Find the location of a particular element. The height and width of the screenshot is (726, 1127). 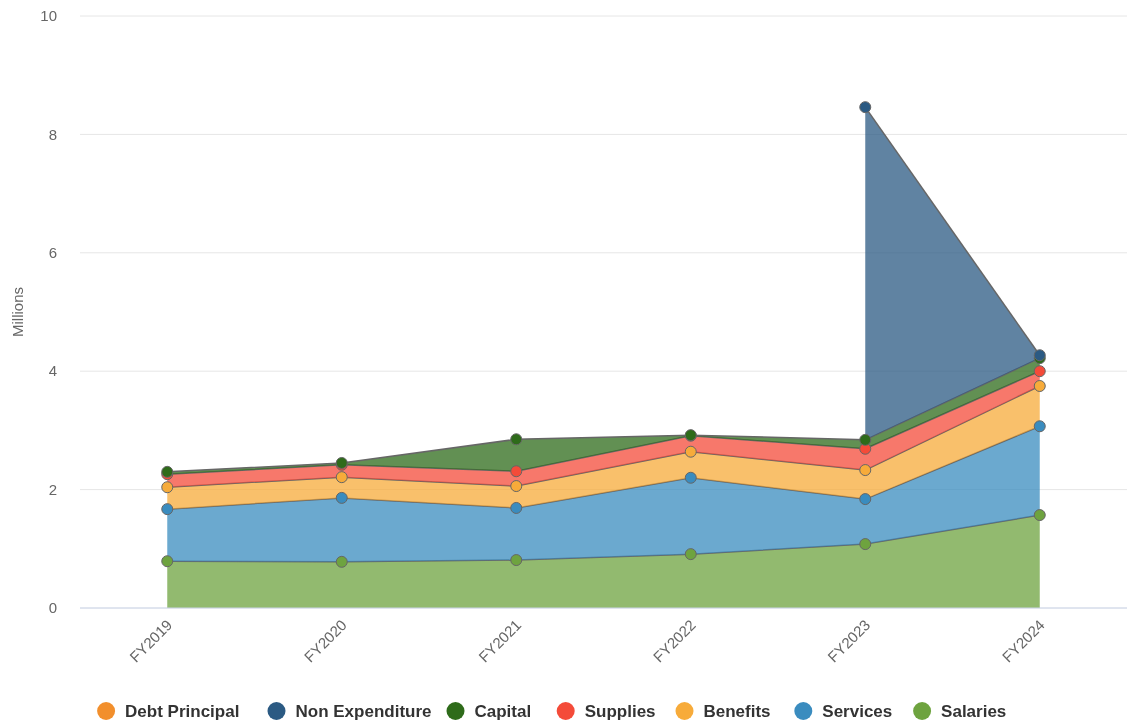

y-tick-label: 4 is located at coordinates (52, 371).